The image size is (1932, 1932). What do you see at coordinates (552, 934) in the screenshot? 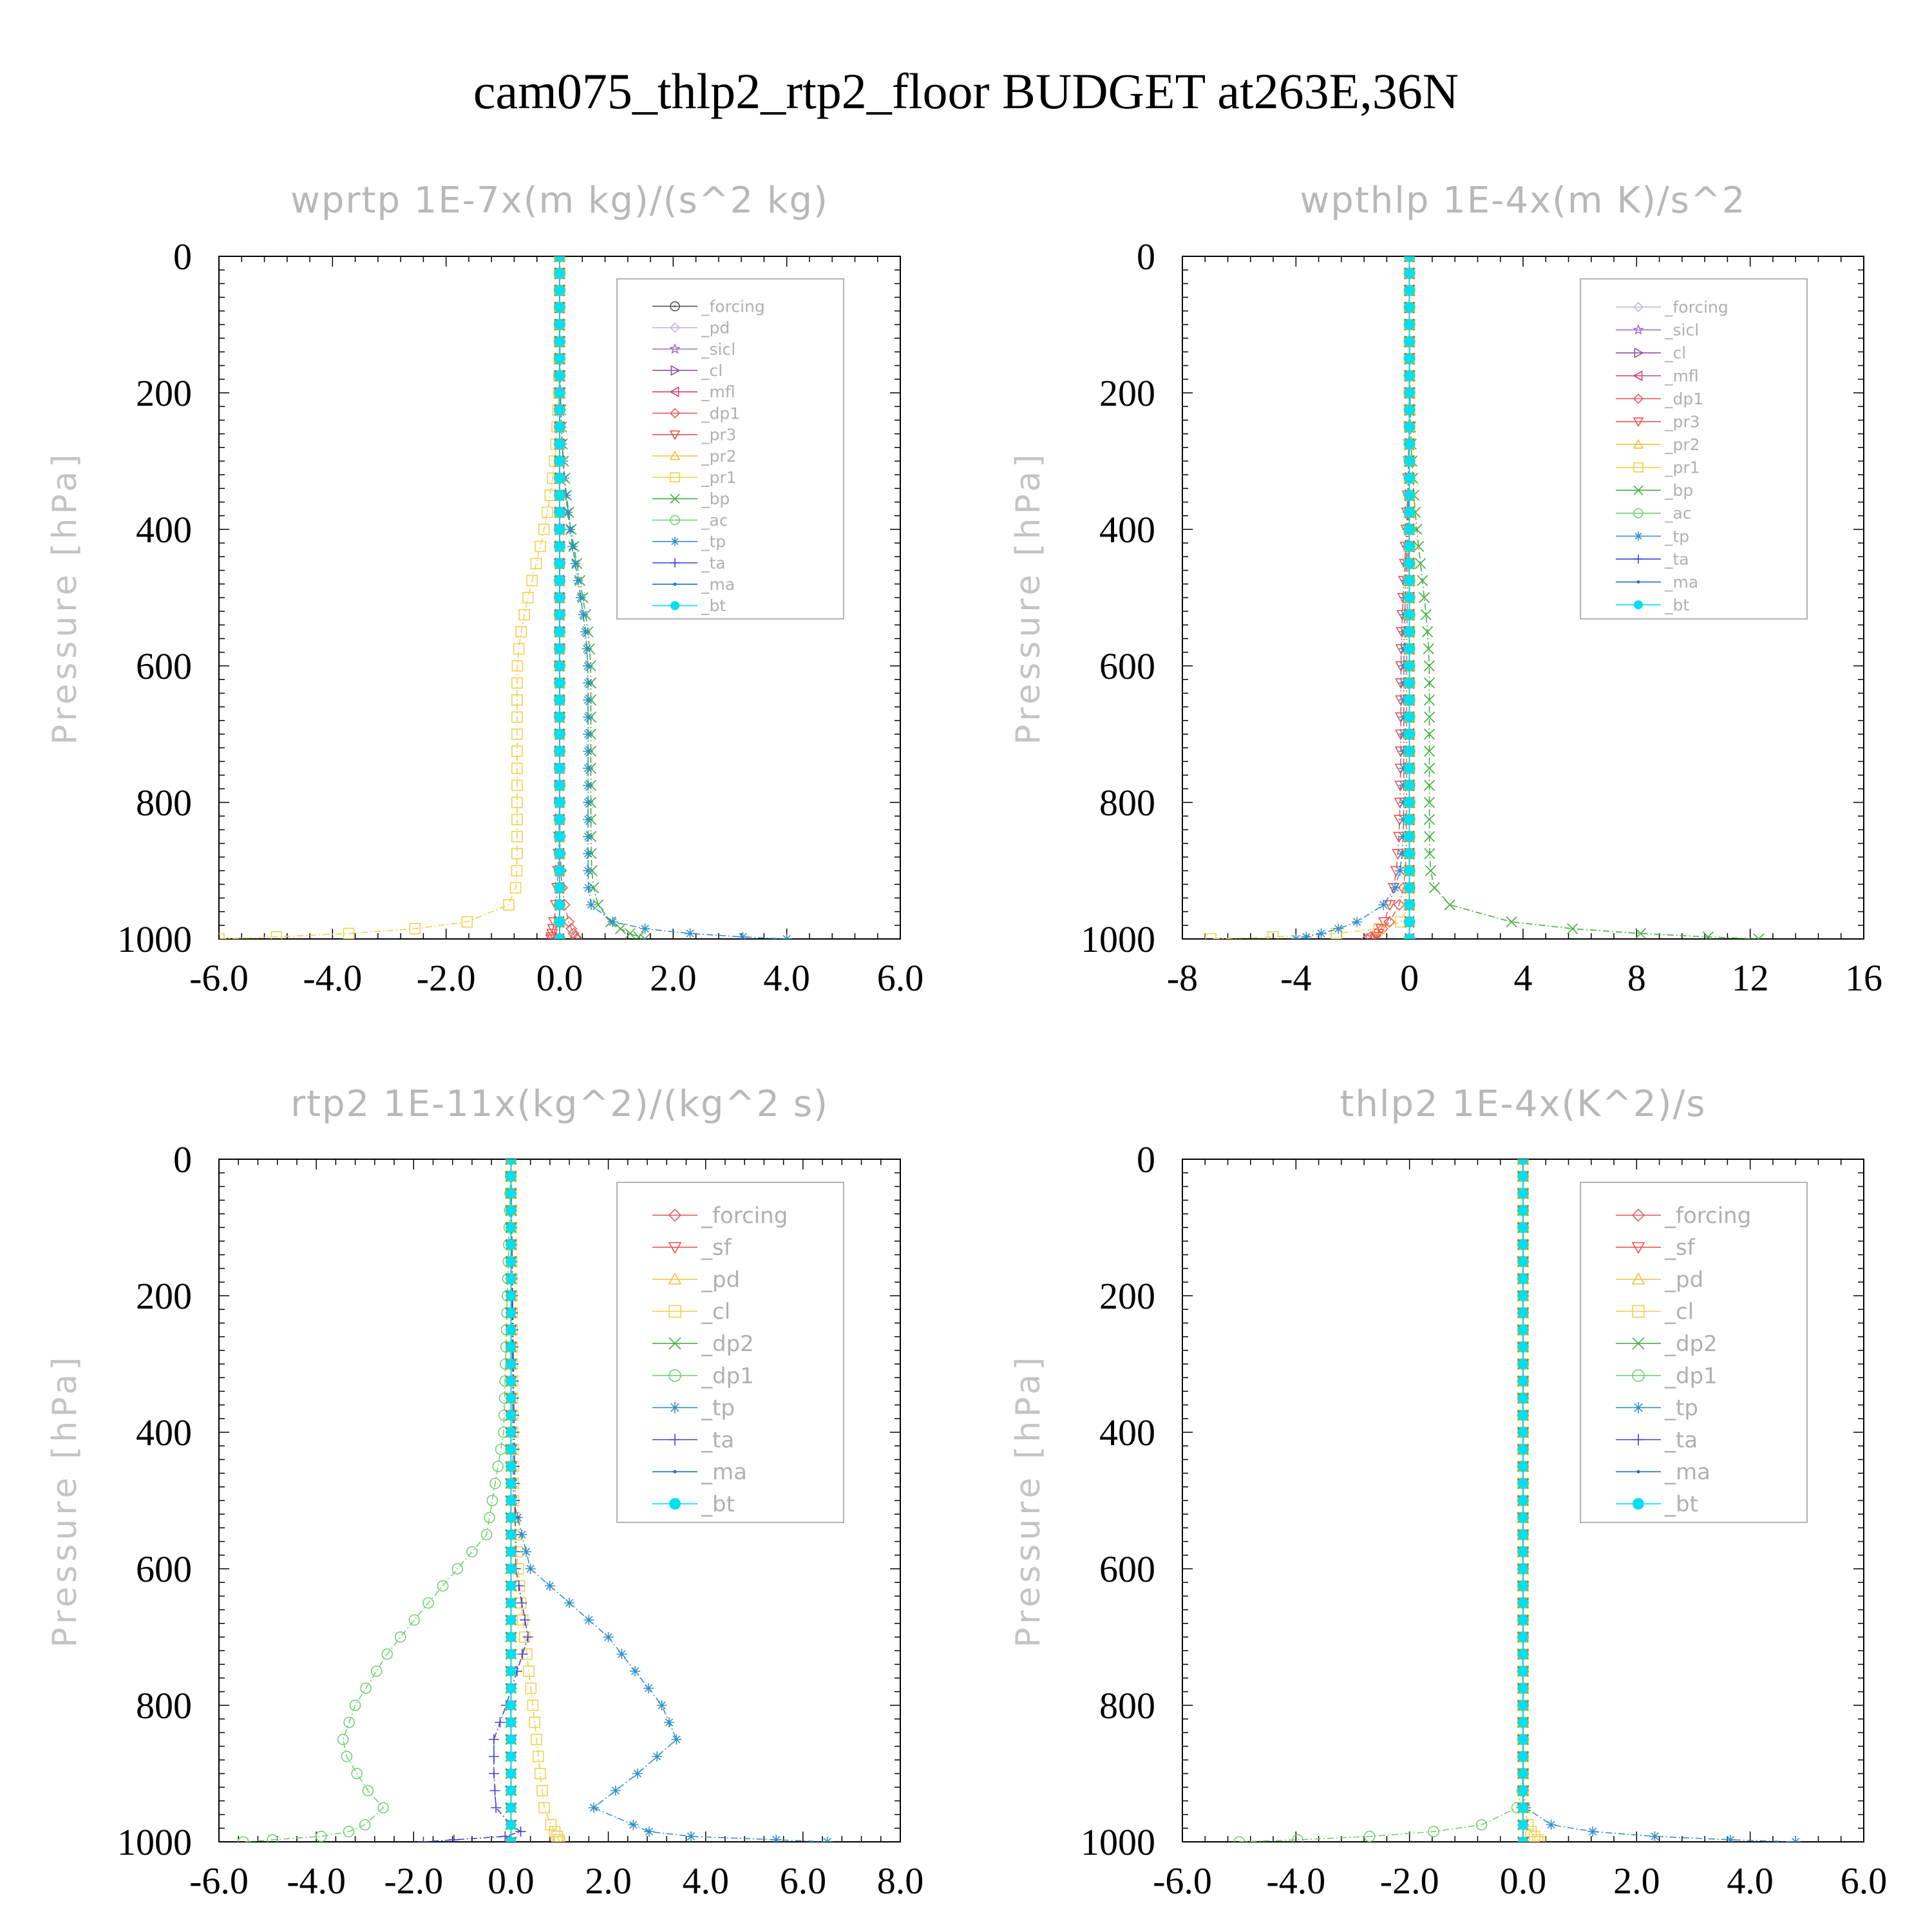
I see `series-pr3-point` at bounding box center [552, 934].